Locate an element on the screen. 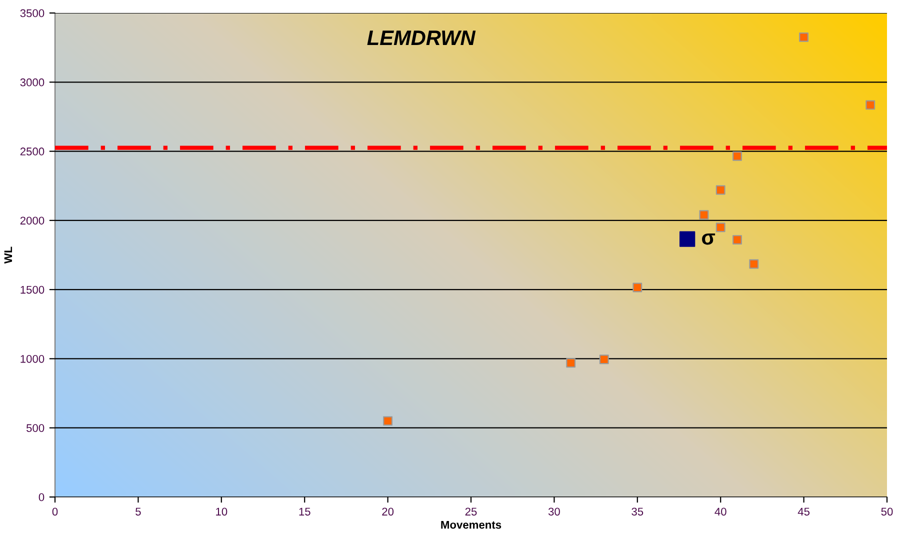  x-axis-title: Movements is located at coordinates (471, 524).